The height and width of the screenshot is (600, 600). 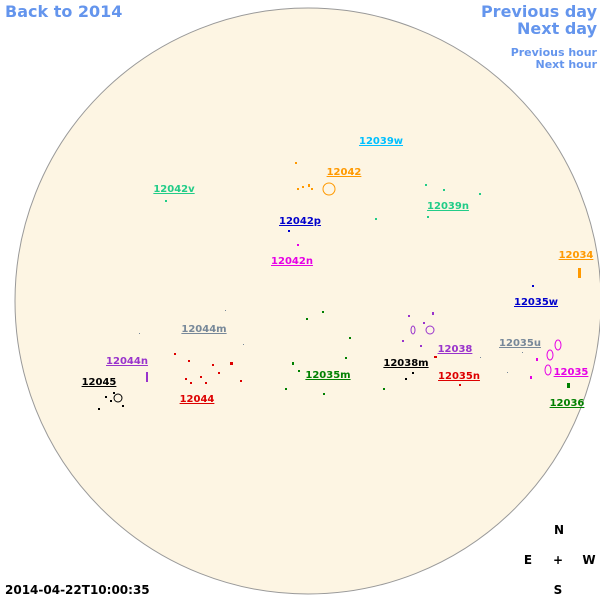 What do you see at coordinates (63, 11) in the screenshot?
I see `back-link: Back to 2014` at bounding box center [63, 11].